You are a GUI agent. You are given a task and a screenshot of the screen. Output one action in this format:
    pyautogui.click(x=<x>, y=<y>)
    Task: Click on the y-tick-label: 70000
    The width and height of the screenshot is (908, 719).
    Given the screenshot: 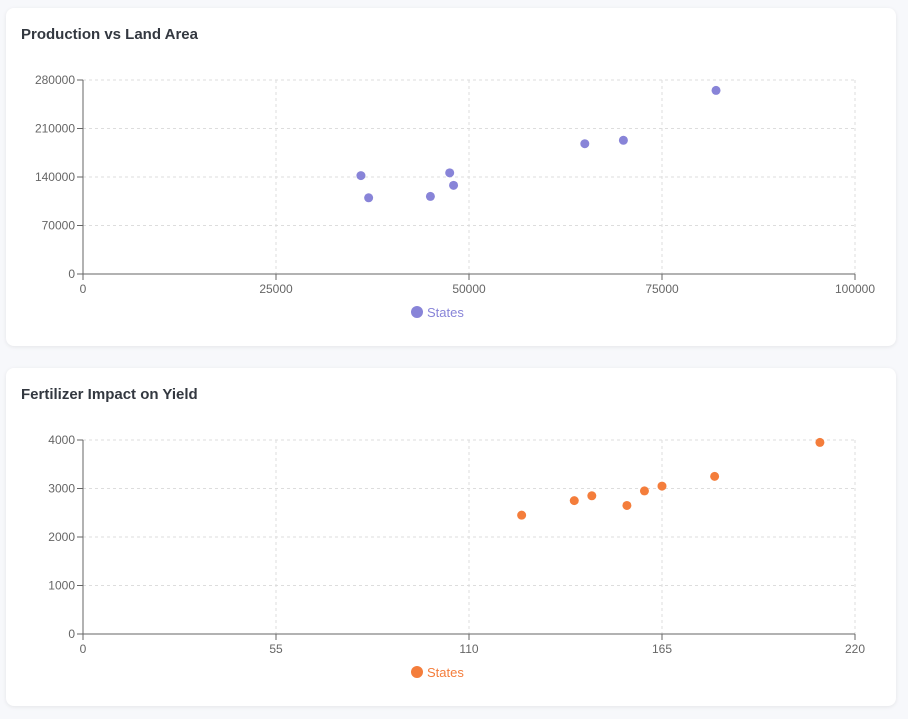 What is the action you would take?
    pyautogui.click(x=59, y=226)
    